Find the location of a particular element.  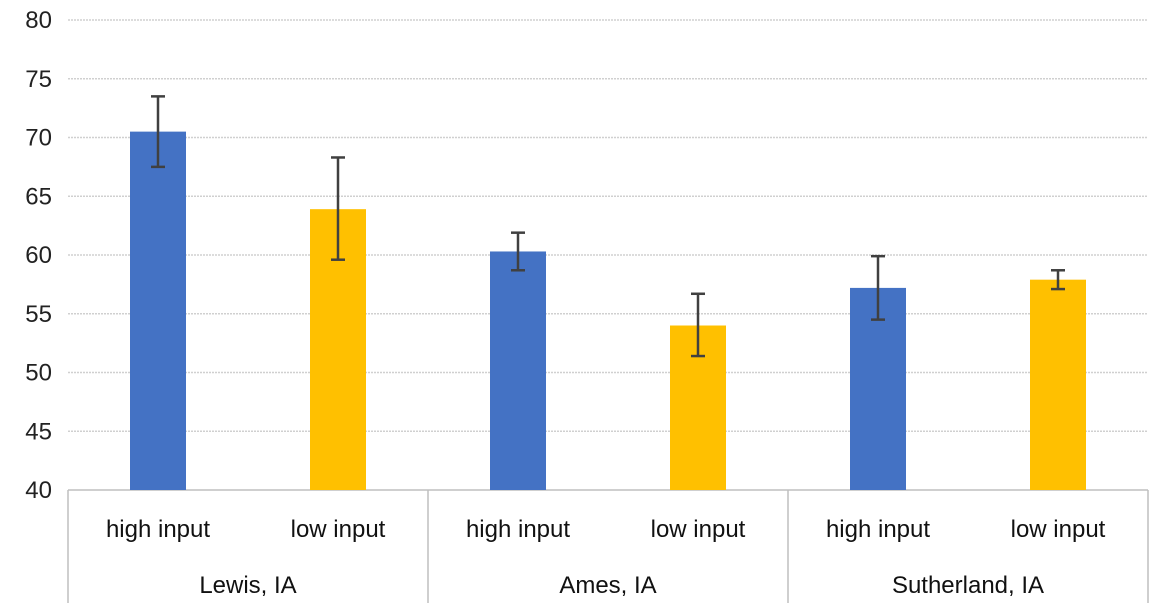

y-tick-label: 40 is located at coordinates (38, 490).